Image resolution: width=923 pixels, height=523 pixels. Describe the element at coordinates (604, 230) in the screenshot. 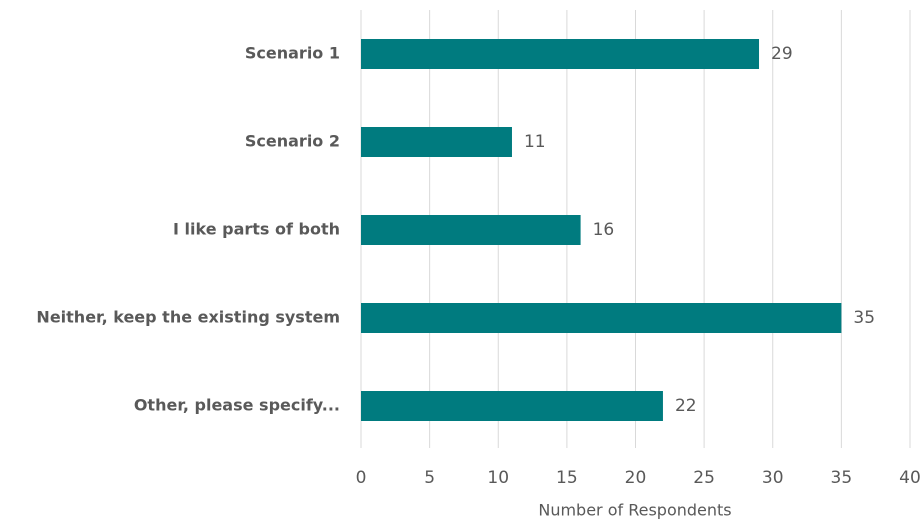

I see `data-label: 16` at that location.